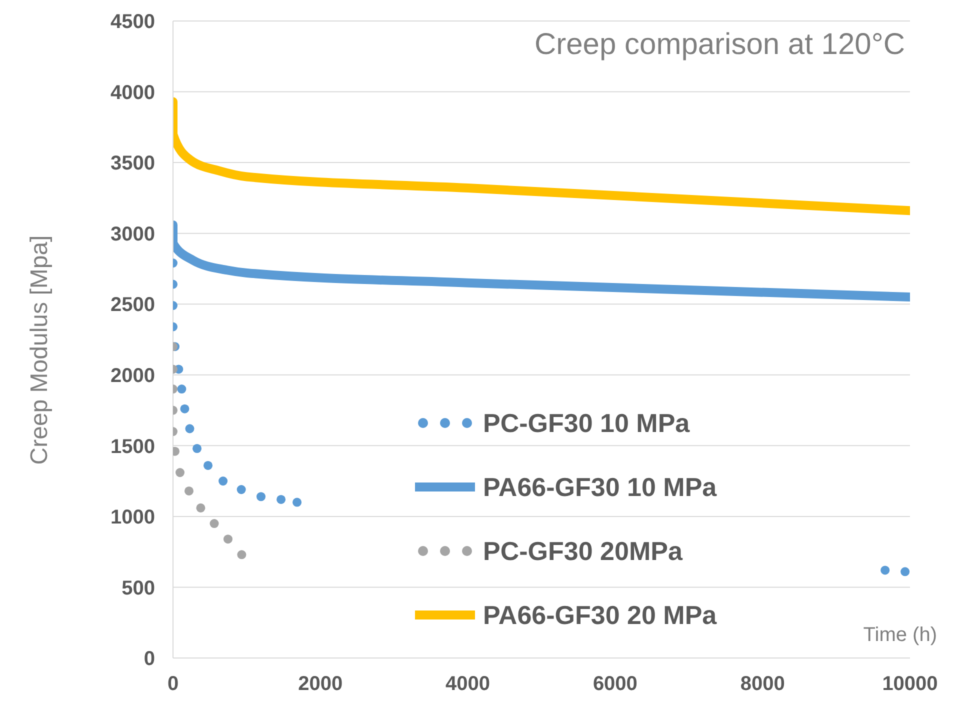 Image resolution: width=955 pixels, height=708 pixels. I want to click on y-tick-label: 0, so click(149, 659).